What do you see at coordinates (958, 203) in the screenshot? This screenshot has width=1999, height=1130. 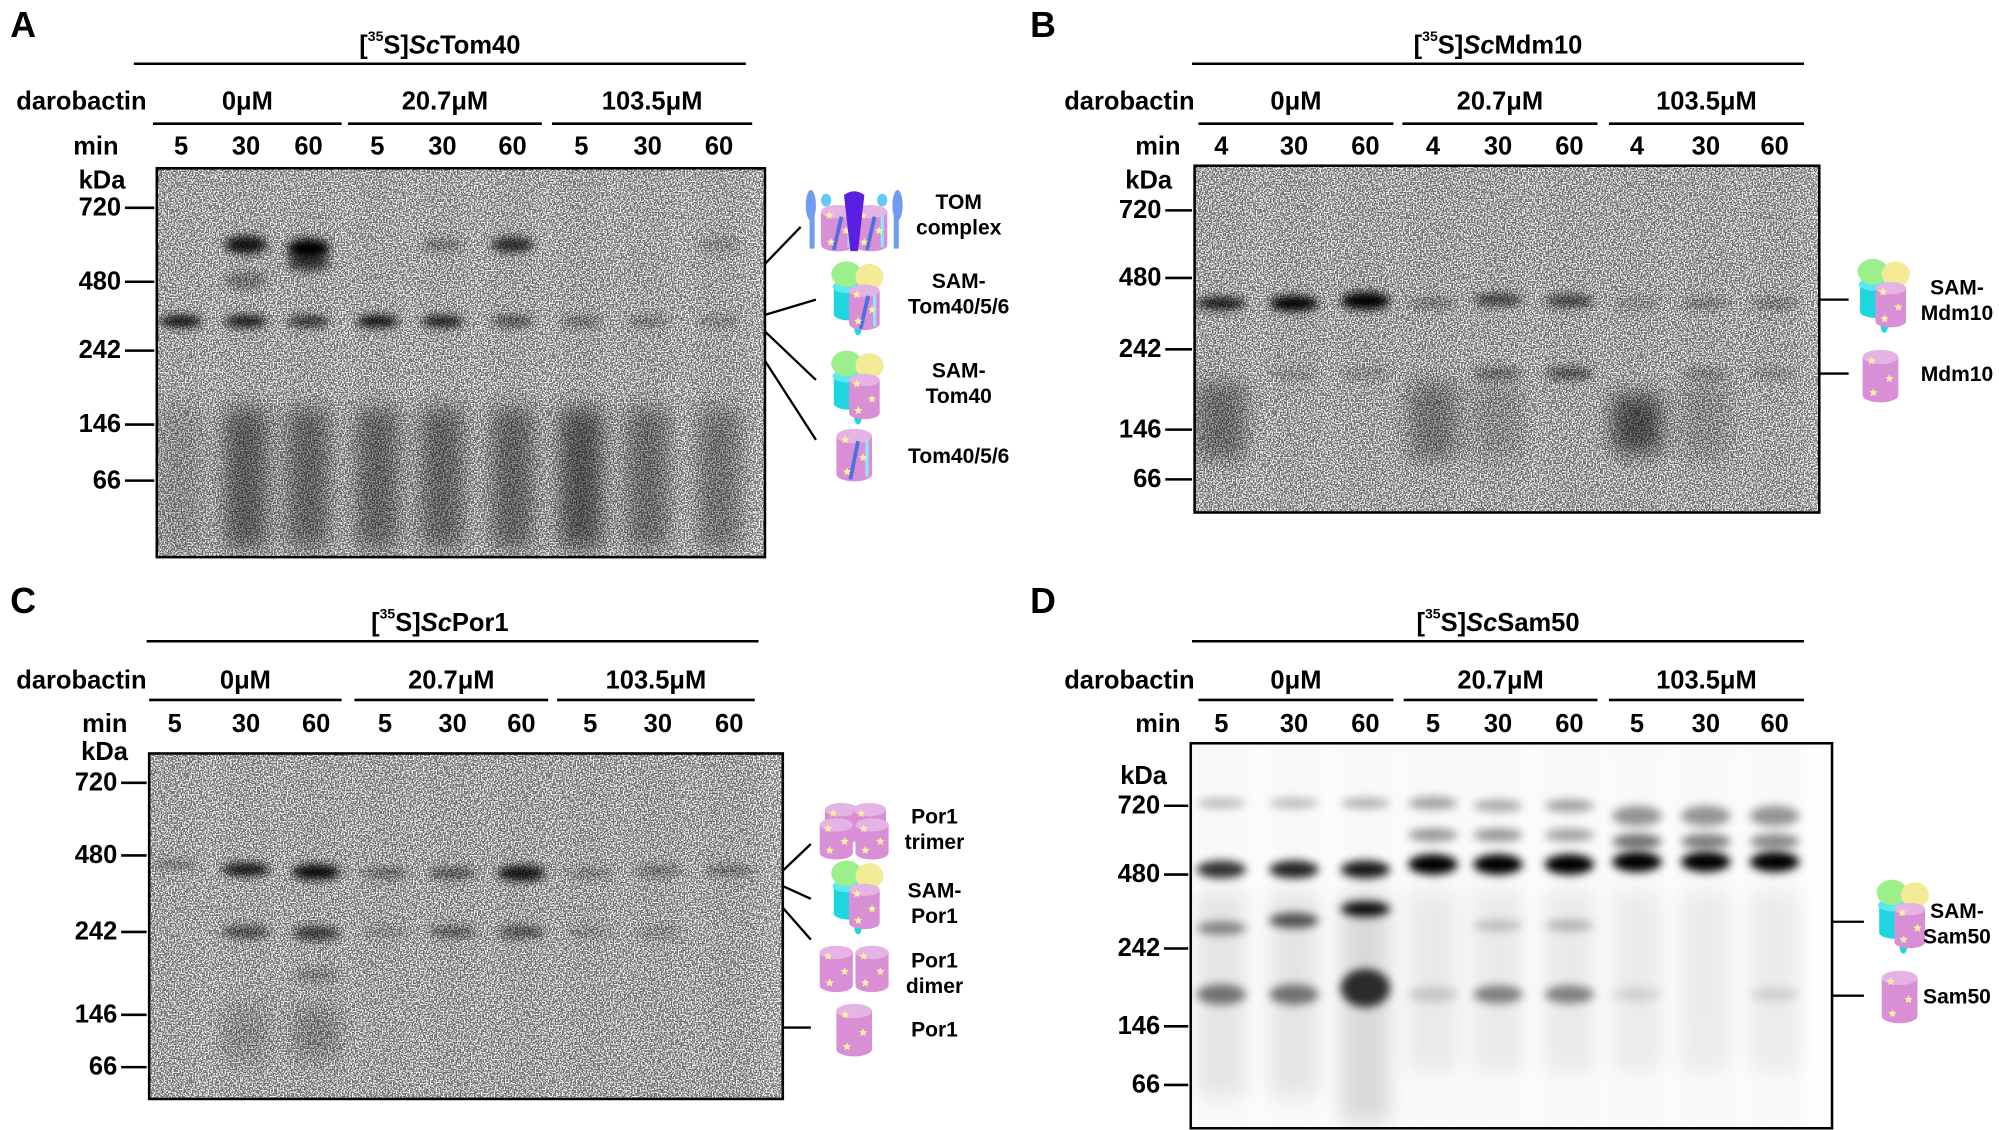 I see `legend-label-line: TOM` at bounding box center [958, 203].